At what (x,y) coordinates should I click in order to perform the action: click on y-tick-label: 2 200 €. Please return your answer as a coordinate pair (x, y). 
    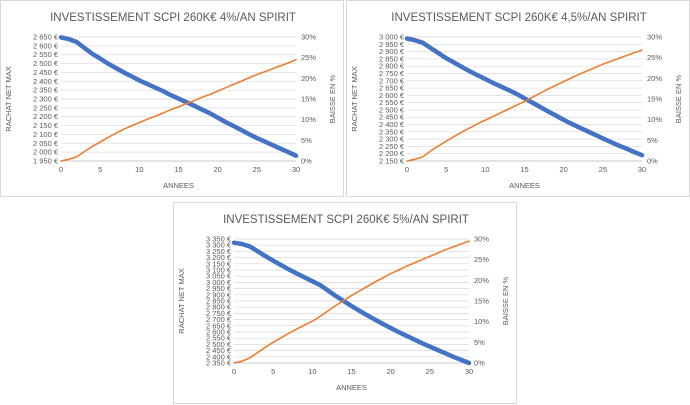
    Looking at the image, I should click on (46, 116).